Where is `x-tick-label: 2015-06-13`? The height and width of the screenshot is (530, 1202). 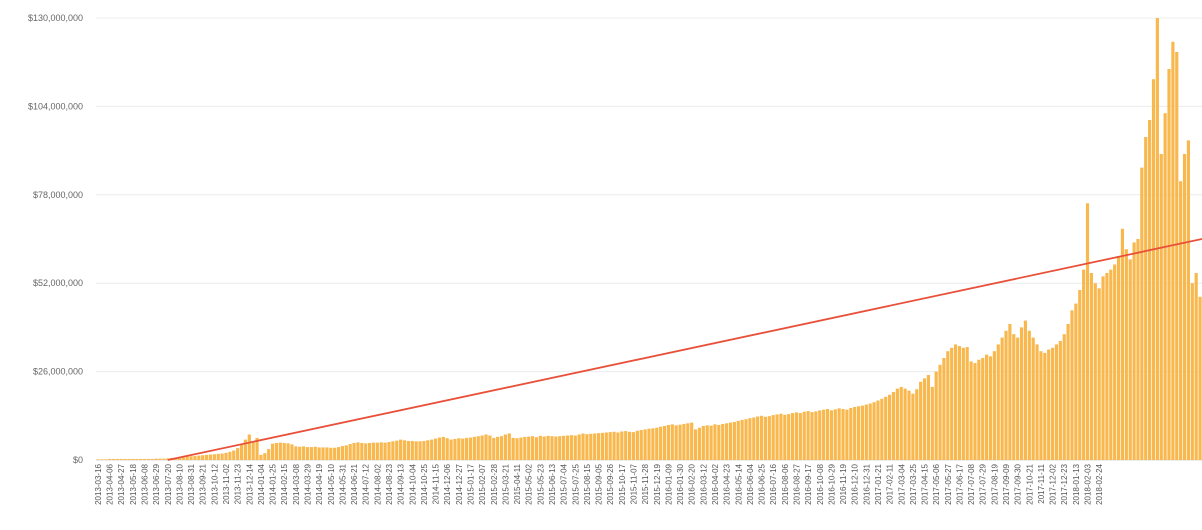
x-tick-label: 2015-06-13 is located at coordinates (552, 483).